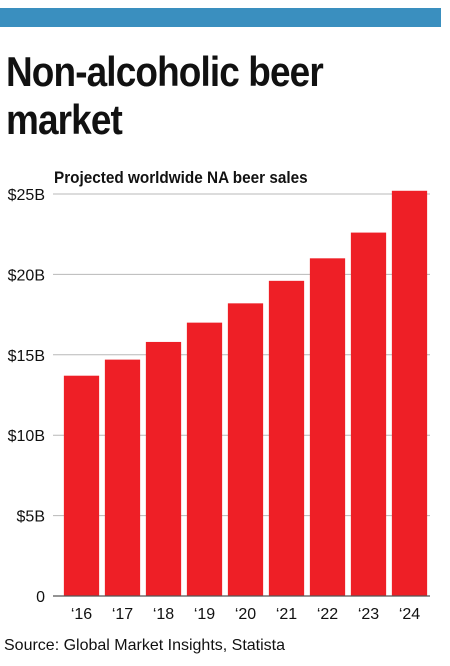  What do you see at coordinates (40, 597) in the screenshot?
I see `y-tick-label: 0` at bounding box center [40, 597].